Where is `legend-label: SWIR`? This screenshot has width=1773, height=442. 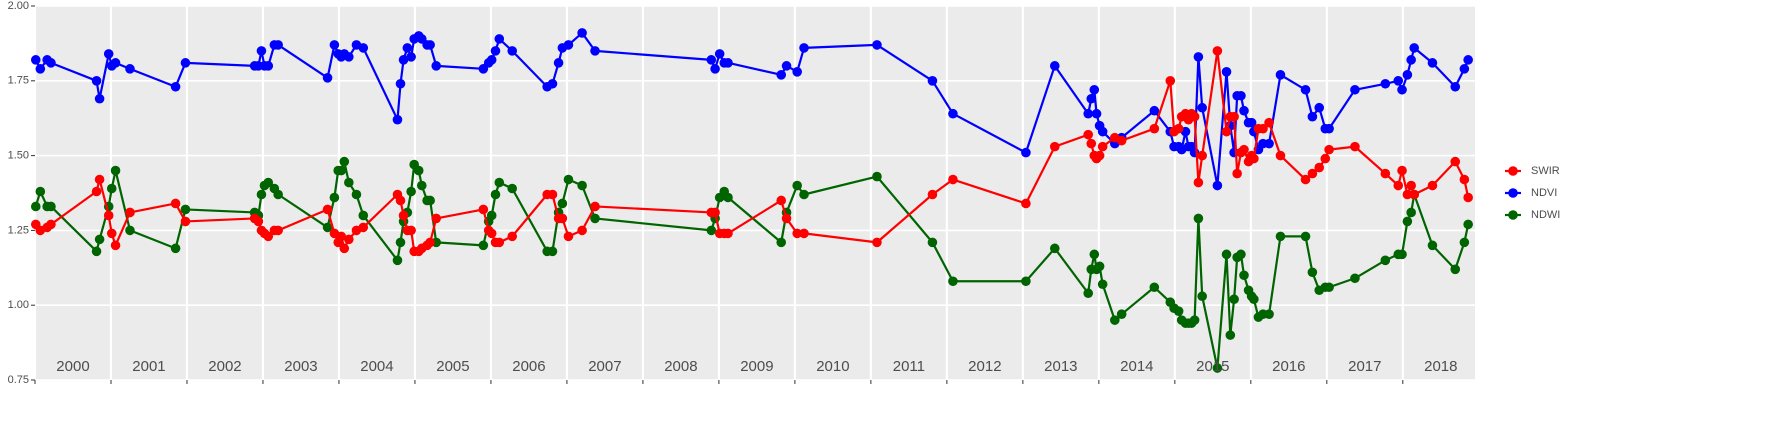 legend-label: SWIR is located at coordinates (1545, 171).